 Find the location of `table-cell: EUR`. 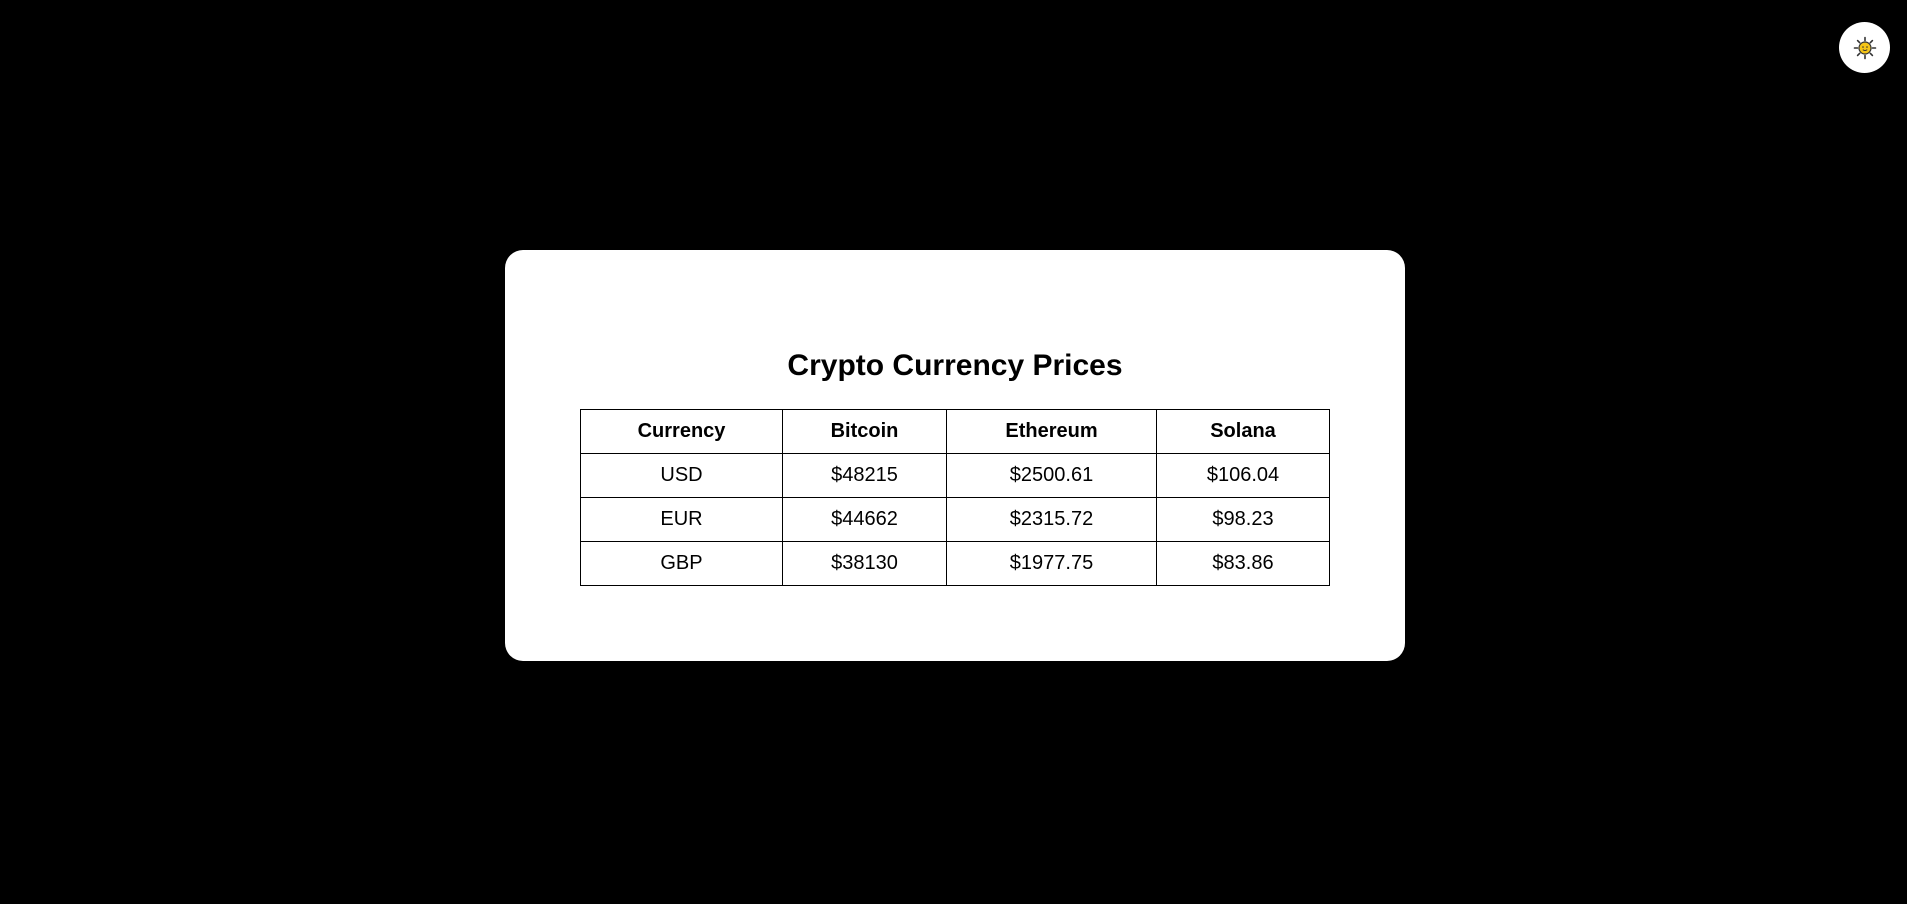

table-cell: EUR is located at coordinates (681, 519).